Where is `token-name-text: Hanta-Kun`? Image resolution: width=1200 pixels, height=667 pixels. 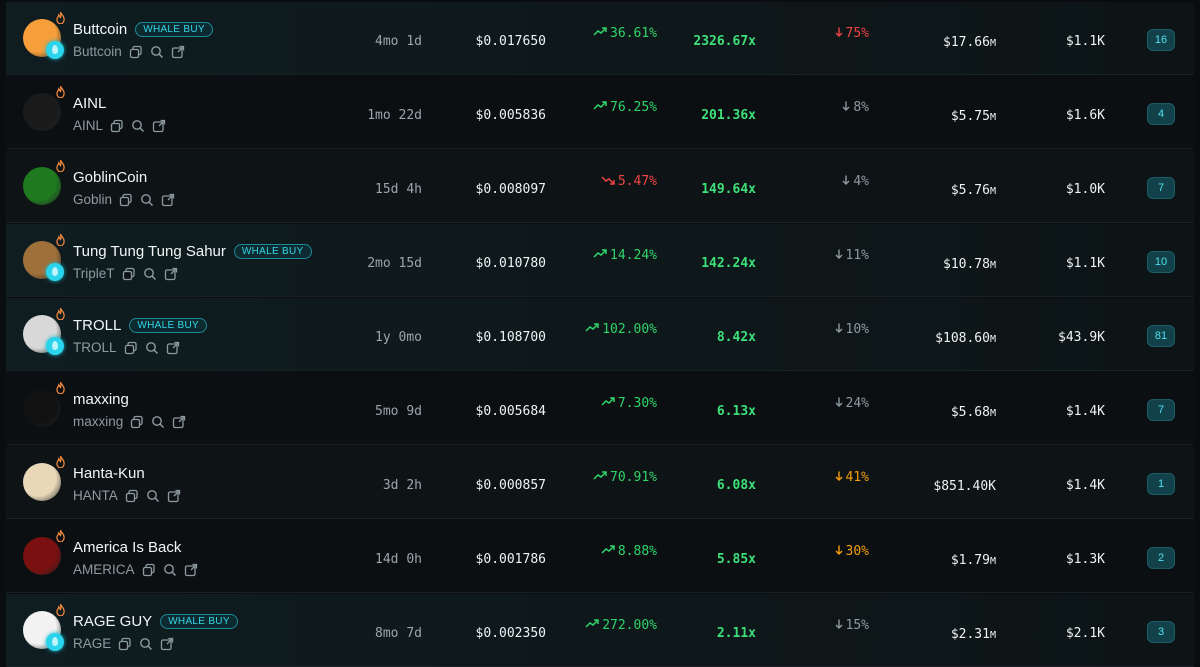
token-name-text: Hanta-Kun is located at coordinates (109, 473).